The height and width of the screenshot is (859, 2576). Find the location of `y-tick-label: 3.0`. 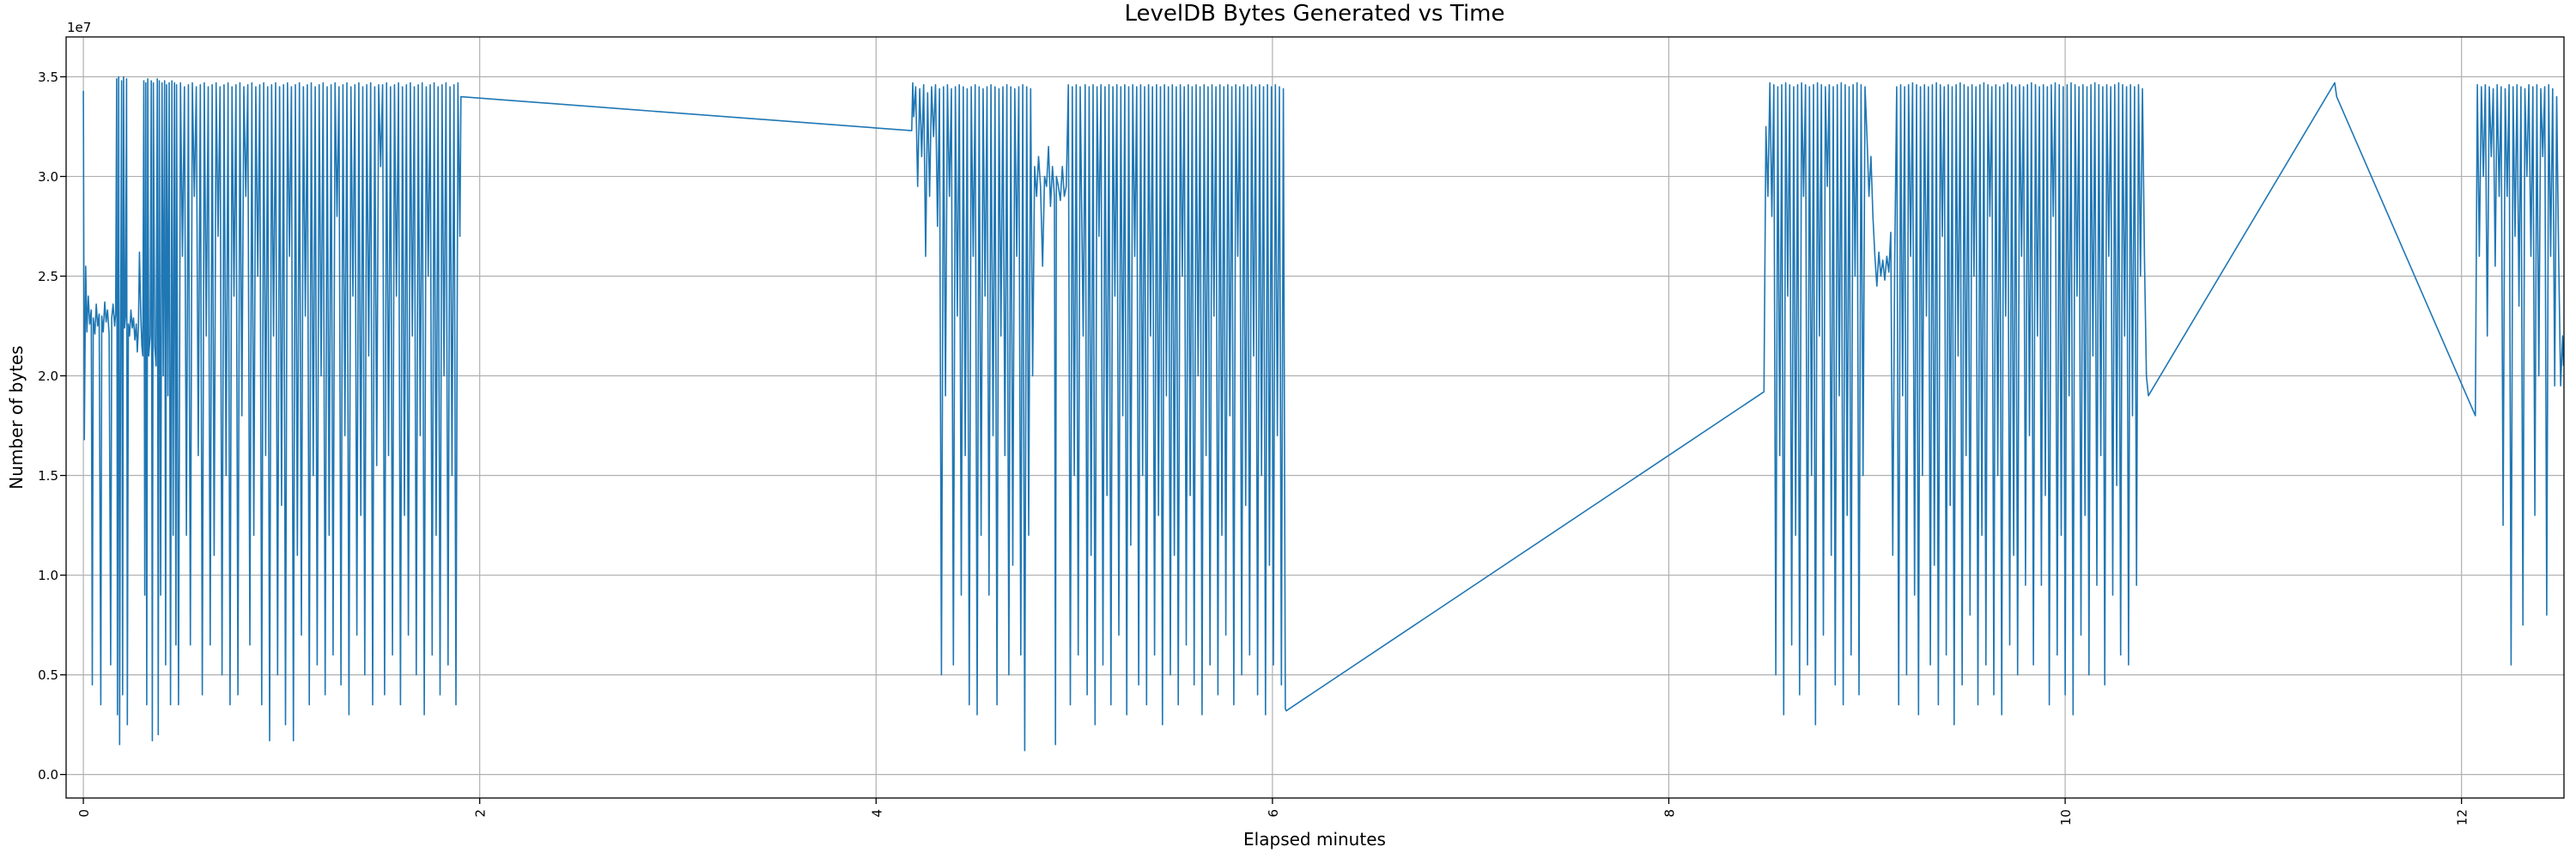

y-tick-label: 3.0 is located at coordinates (48, 177).